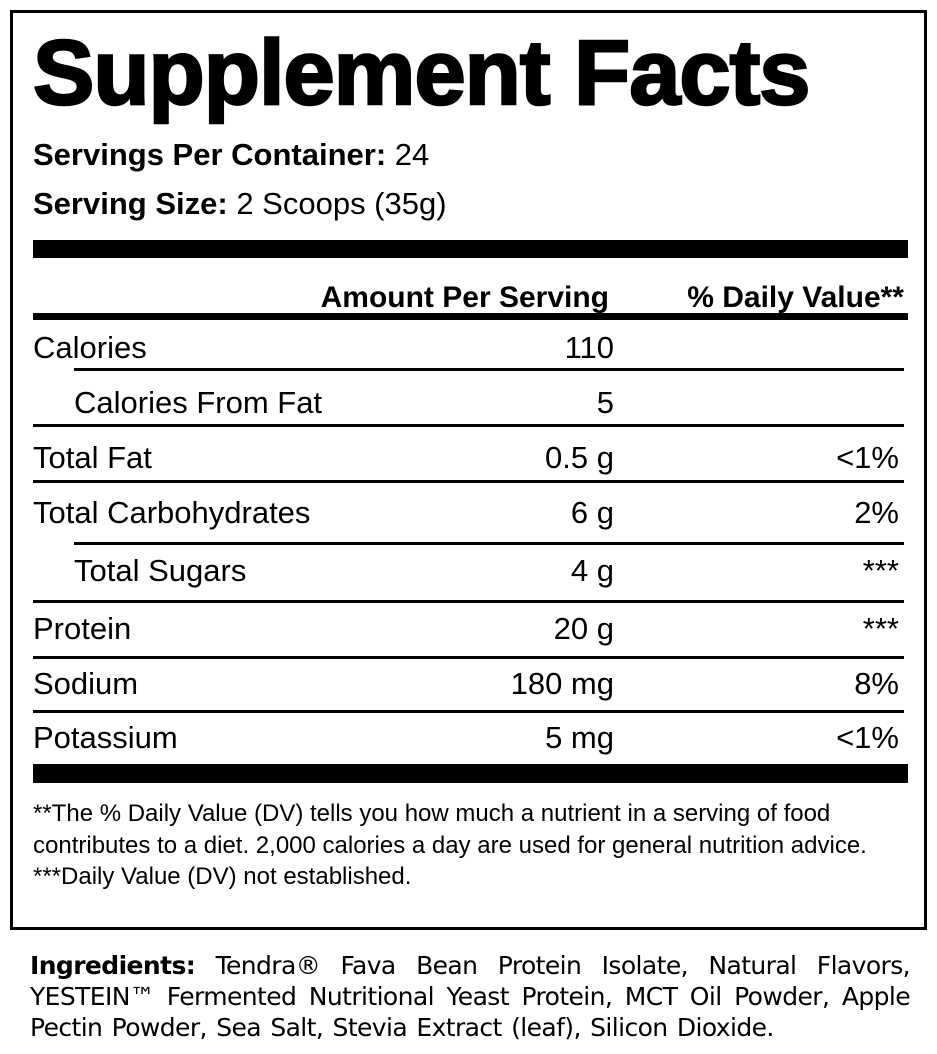 The image size is (937, 1054). I want to click on nutrient-amount: 5 mg, so click(579, 737).